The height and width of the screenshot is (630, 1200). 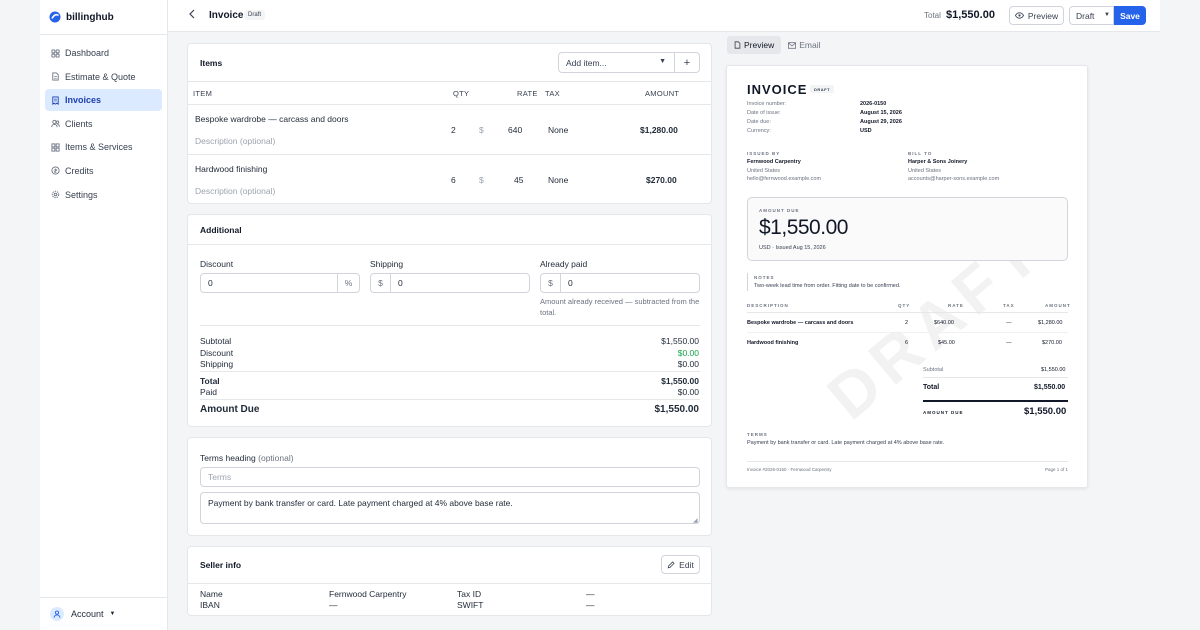 I want to click on amount-due-label: AMOUNT DUE, so click(x=779, y=210).